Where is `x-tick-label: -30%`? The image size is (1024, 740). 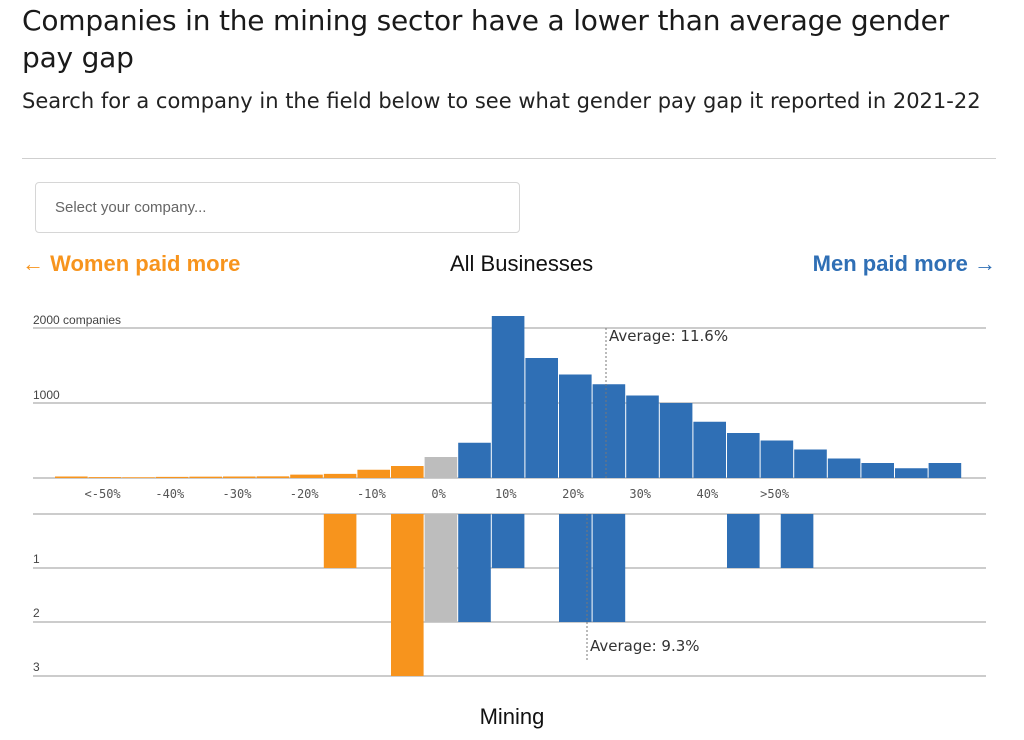 x-tick-label: -30% is located at coordinates (238, 494).